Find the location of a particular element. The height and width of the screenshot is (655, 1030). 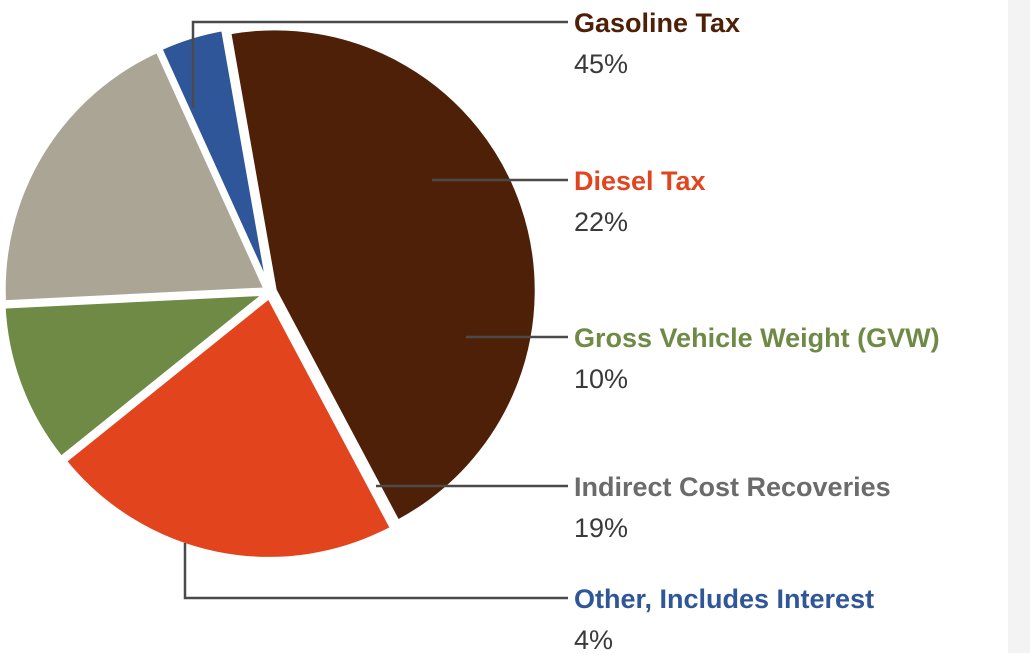

slice-label: Gasoline Tax is located at coordinates (657, 23).